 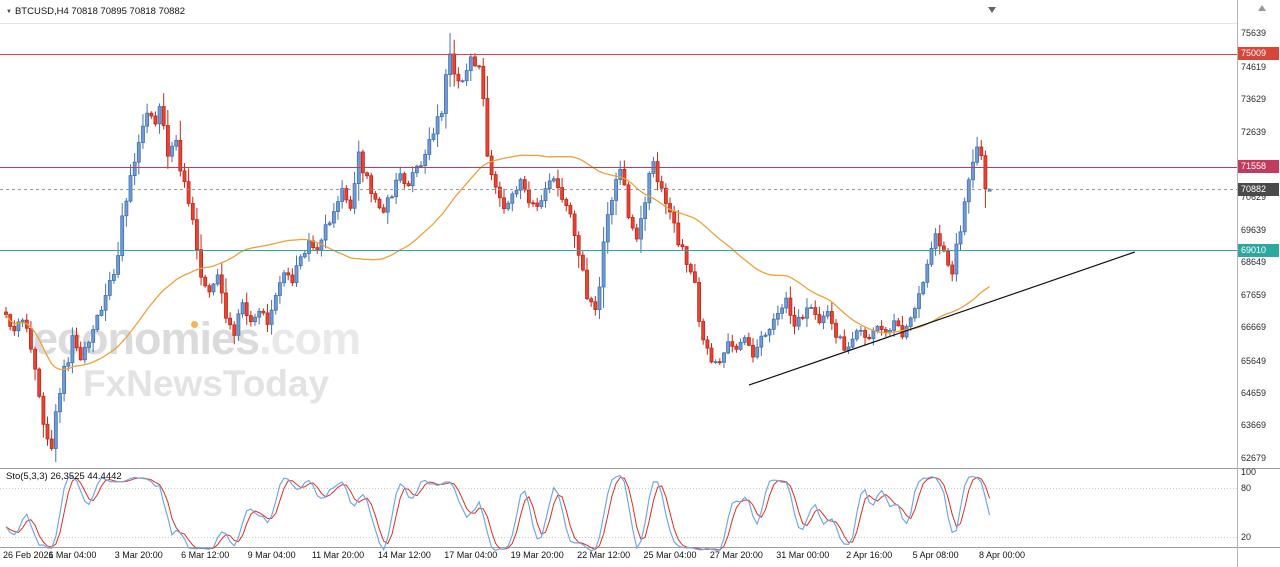 I want to click on time-axis-label: 2 Apr 16:00, so click(x=869, y=555).